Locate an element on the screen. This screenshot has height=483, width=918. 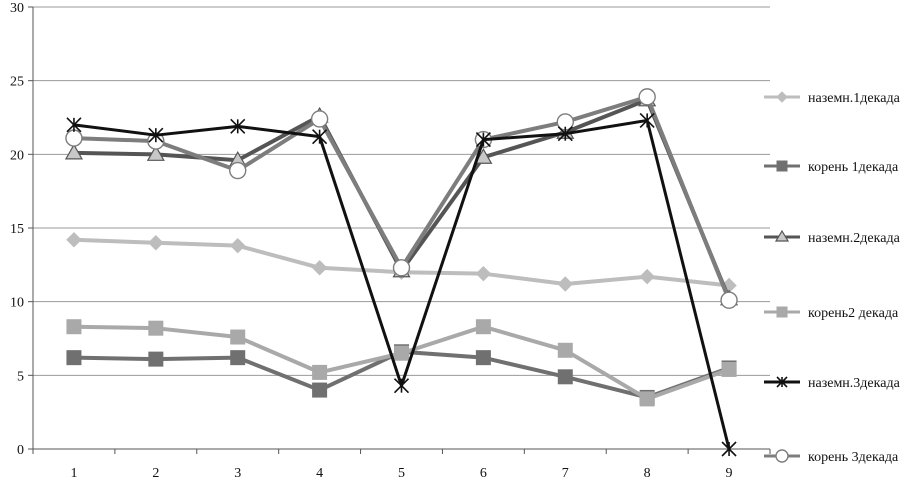
y-tick-label: 5 is located at coordinates (20, 376).